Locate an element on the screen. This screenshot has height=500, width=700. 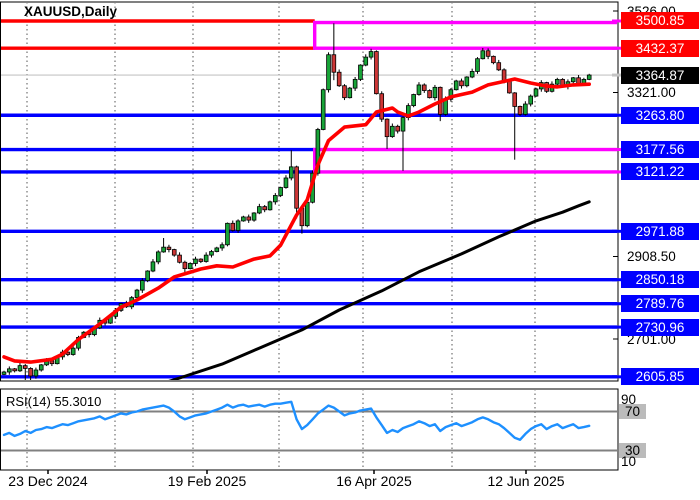
rsi-pane-border is located at coordinates (309, 429).